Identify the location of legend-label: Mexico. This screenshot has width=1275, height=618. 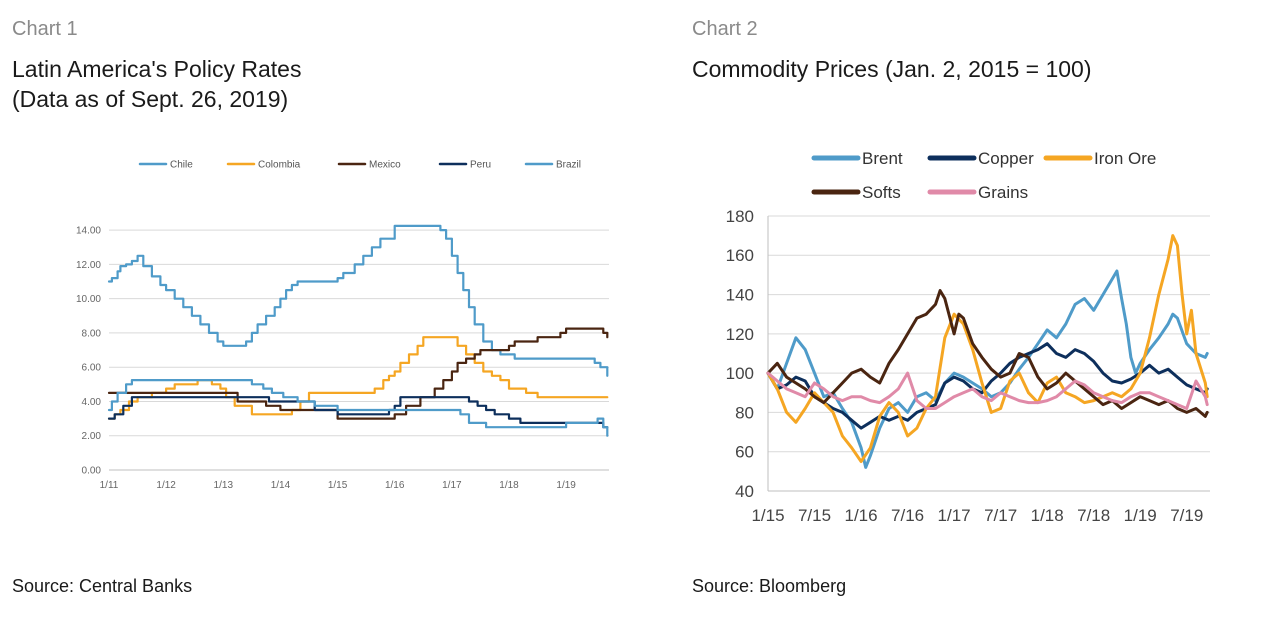
(385, 165).